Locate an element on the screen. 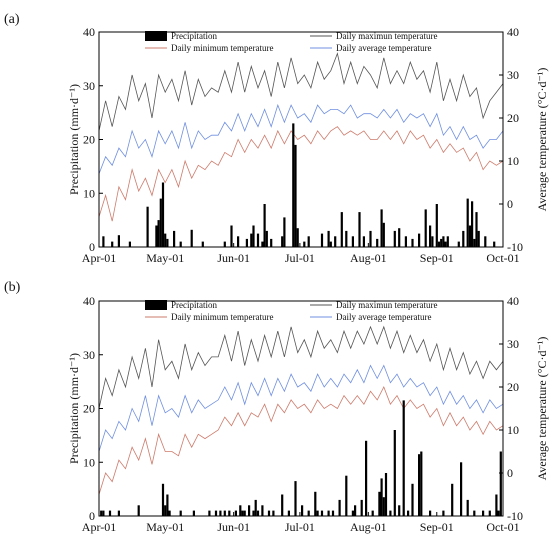  y-tick-label: 0 is located at coordinates (92, 516).